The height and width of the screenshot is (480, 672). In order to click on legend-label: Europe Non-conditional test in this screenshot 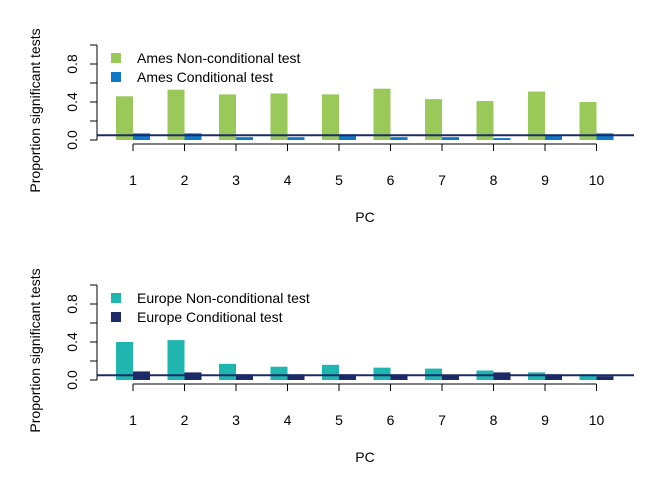, I will do `click(223, 298)`.